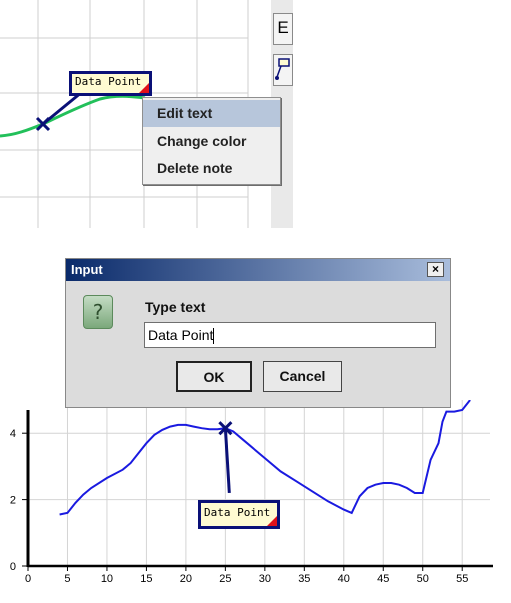 Image resolution: width=511 pixels, height=603 pixels. I want to click on x-tick-label: 5, so click(67, 579).